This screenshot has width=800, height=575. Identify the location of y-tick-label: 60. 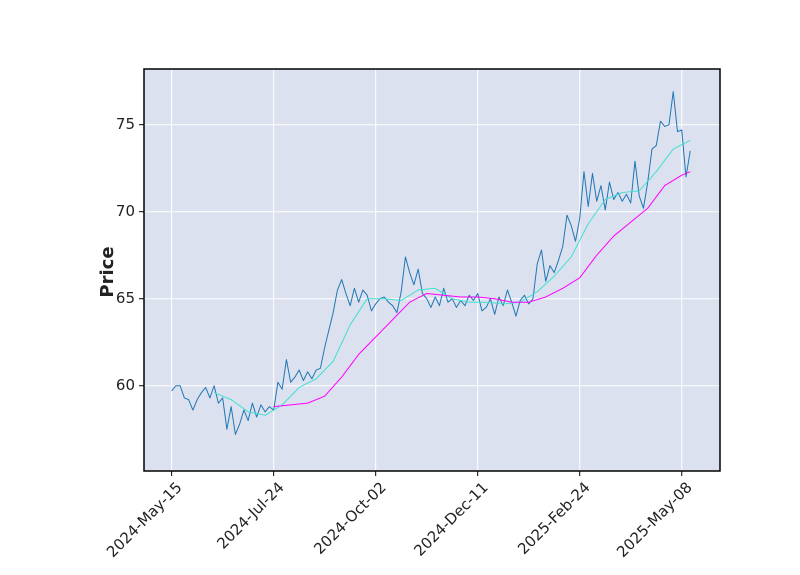
(125, 385).